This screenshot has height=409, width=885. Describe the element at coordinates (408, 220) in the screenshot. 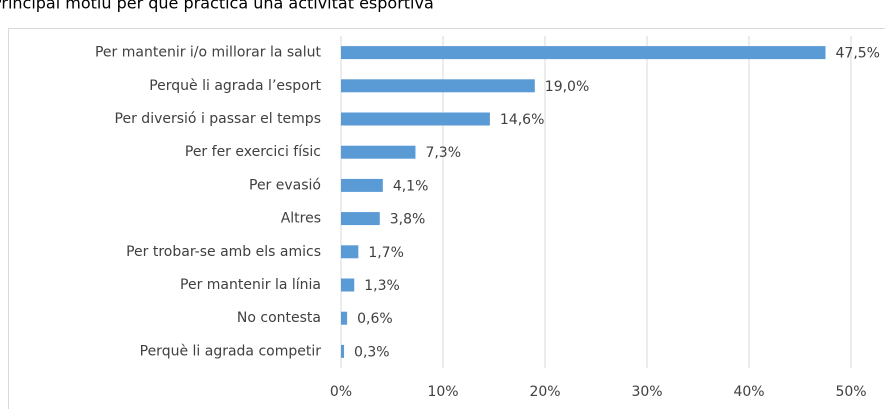

I see `value-label: 3,8%` at that location.